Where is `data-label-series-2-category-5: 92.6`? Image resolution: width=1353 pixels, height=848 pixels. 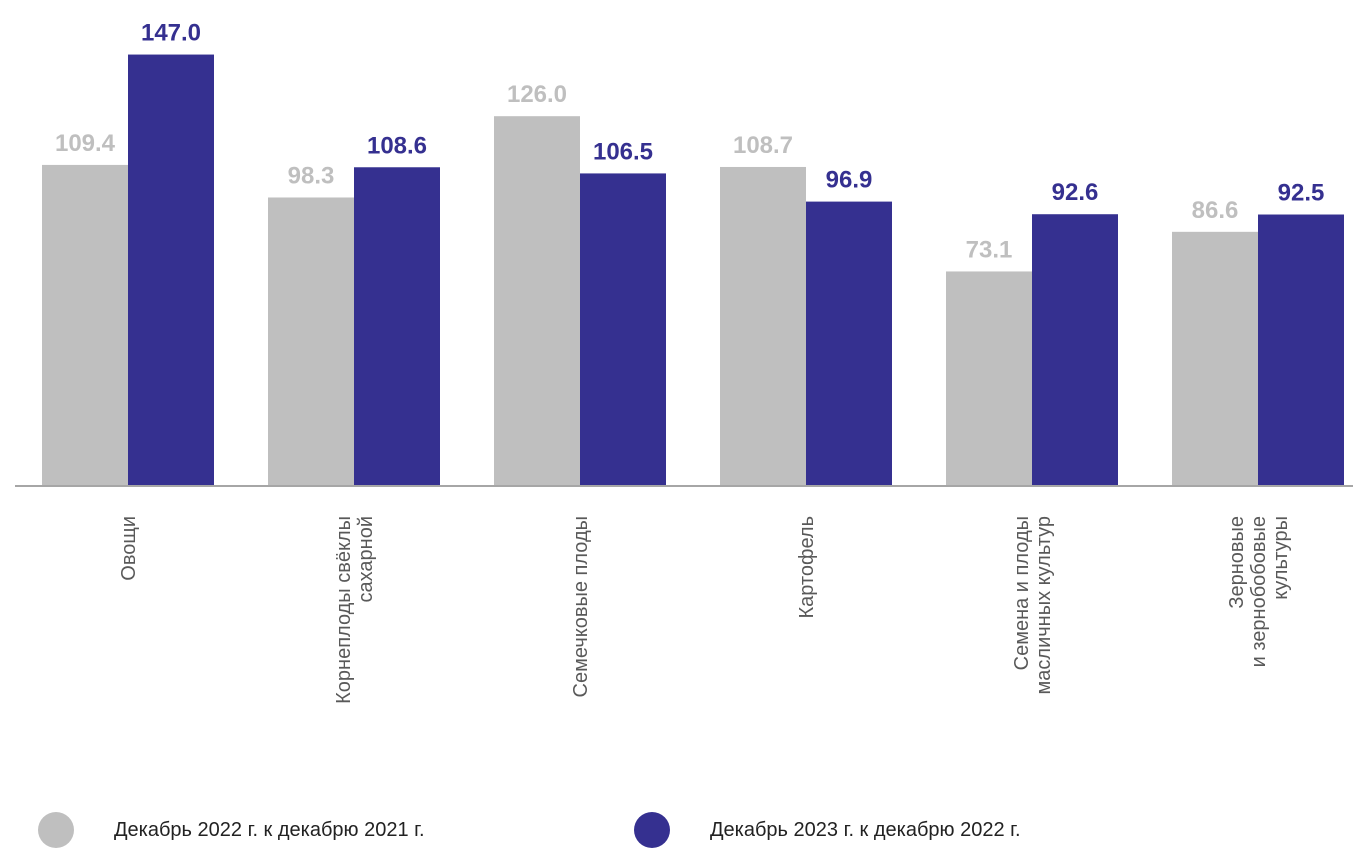 data-label-series-2-category-5: 92.6 is located at coordinates (1075, 192).